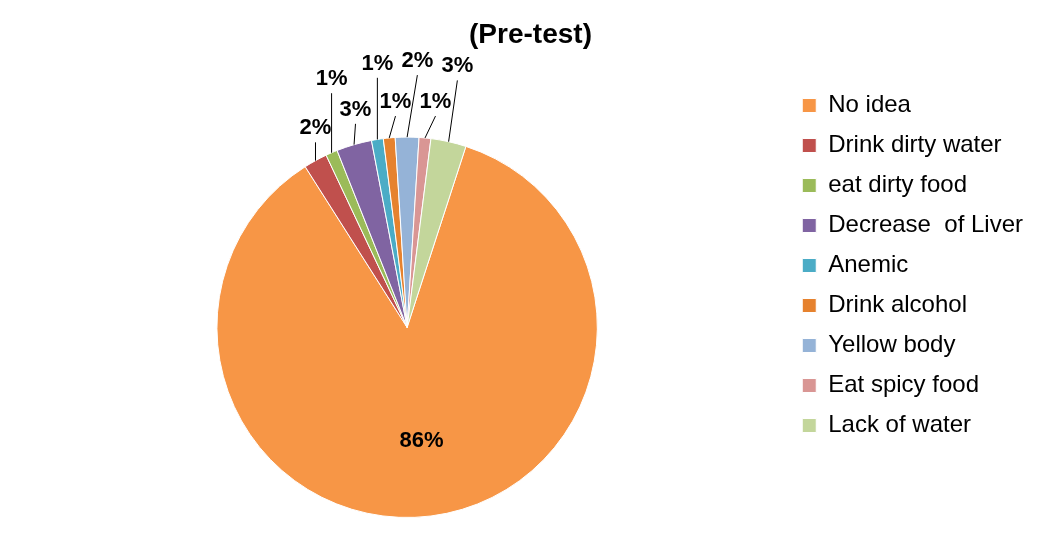  Describe the element at coordinates (897, 184) in the screenshot. I see `legend-label: eat dirty food` at that location.